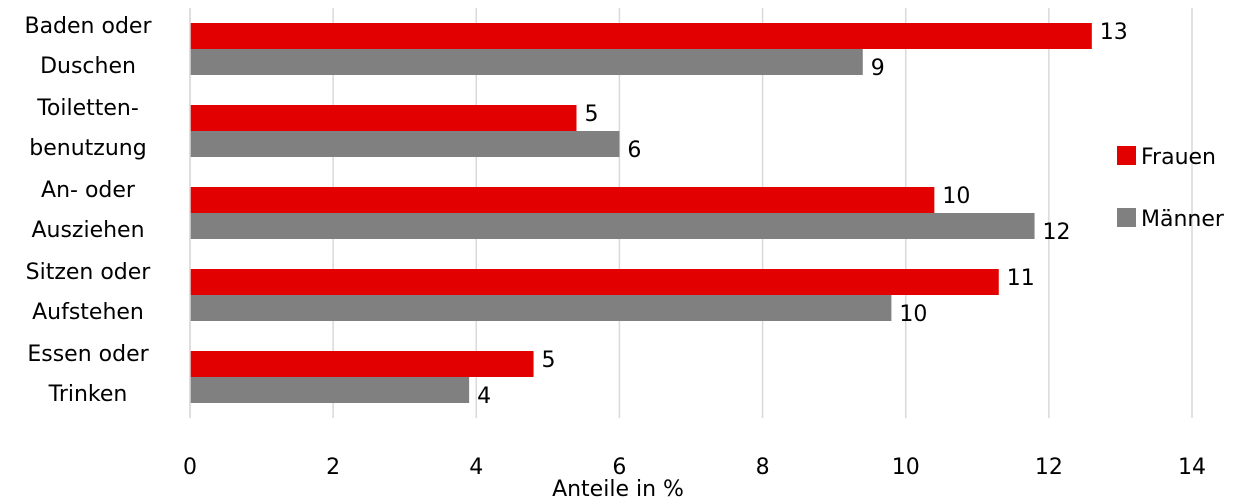  What do you see at coordinates (190, 467) in the screenshot?
I see `x-tick-label: 0` at bounding box center [190, 467].